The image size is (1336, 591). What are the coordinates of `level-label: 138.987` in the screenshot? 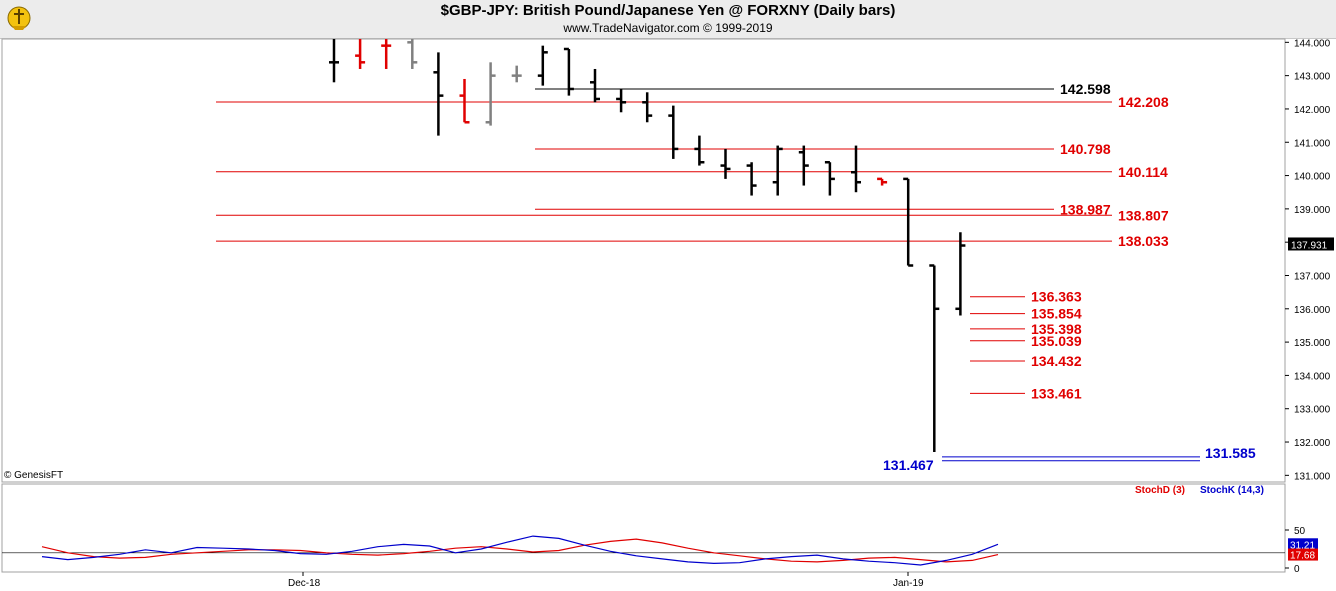 It's located at (1085, 209).